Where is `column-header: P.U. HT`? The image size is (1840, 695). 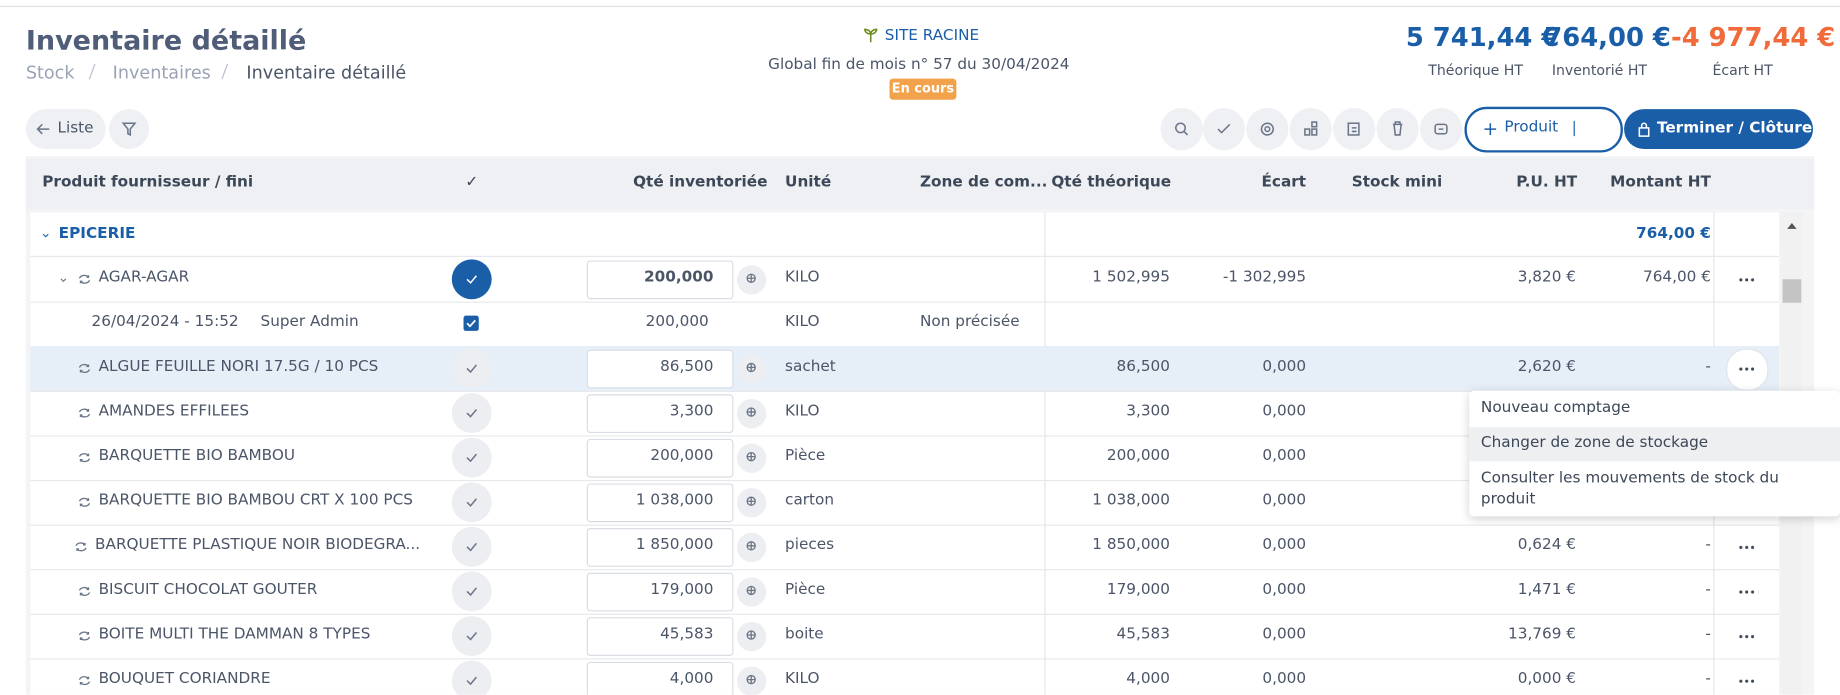 column-header: P.U. HT is located at coordinates (1547, 182).